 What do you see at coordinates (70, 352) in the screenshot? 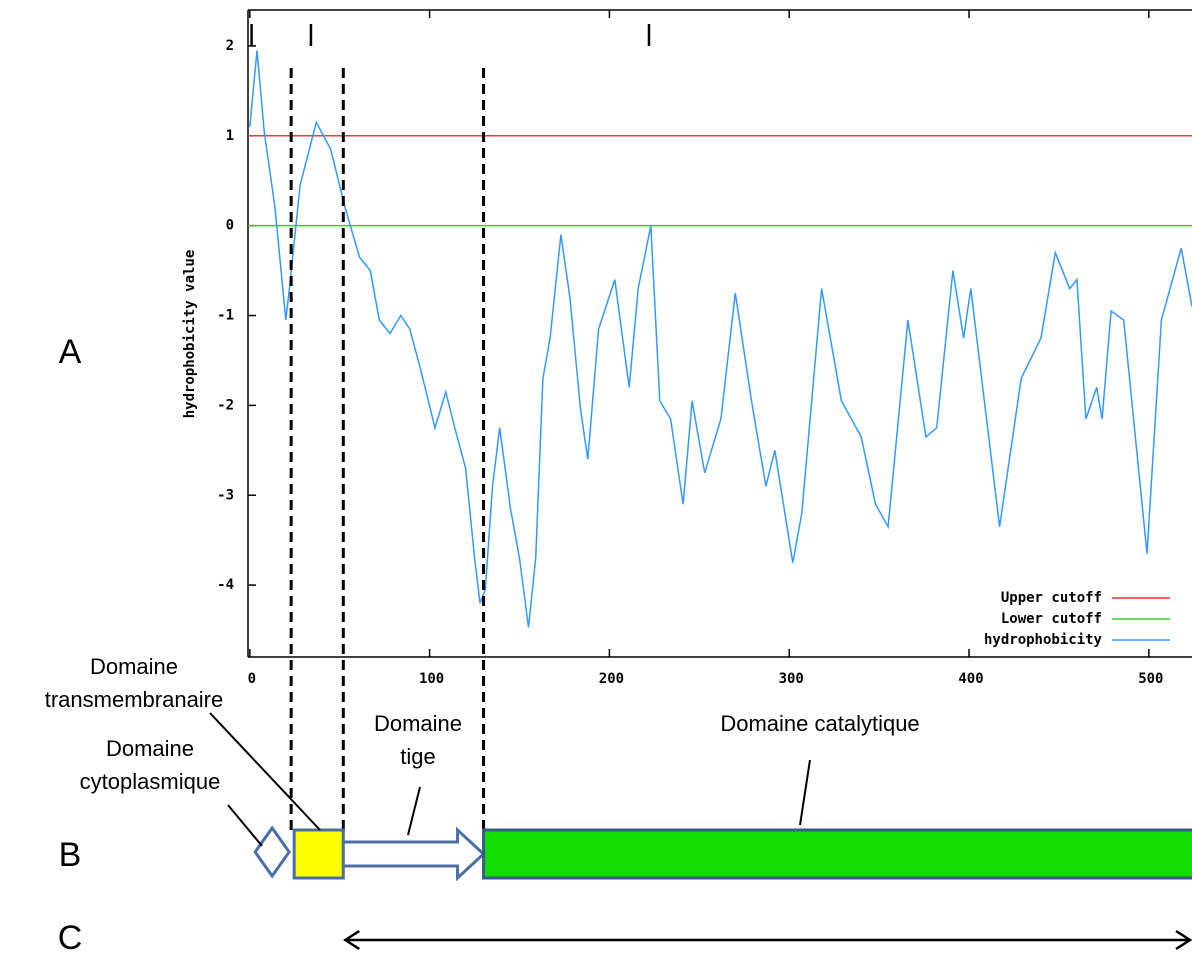
I see `panel-label: A` at bounding box center [70, 352].